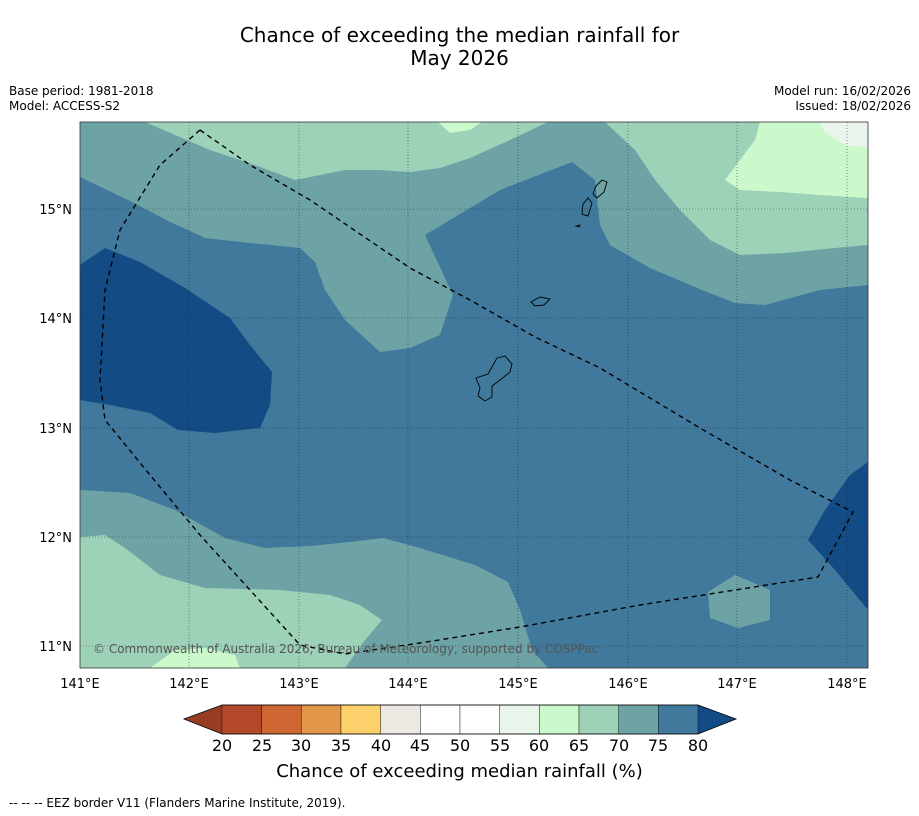  Describe the element at coordinates (658, 745) in the screenshot. I see `colorbar-tick-label: 75` at that location.